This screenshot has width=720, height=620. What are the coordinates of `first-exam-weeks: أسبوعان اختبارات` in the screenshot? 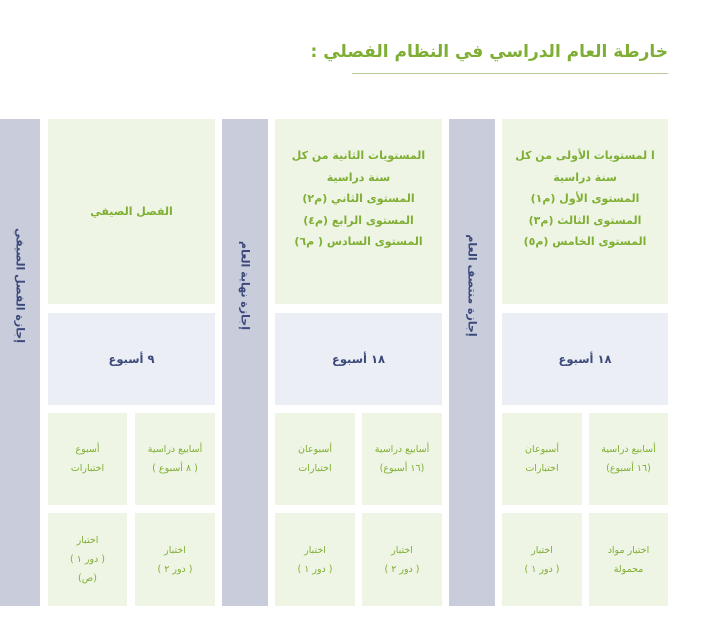 It's located at (542, 459).